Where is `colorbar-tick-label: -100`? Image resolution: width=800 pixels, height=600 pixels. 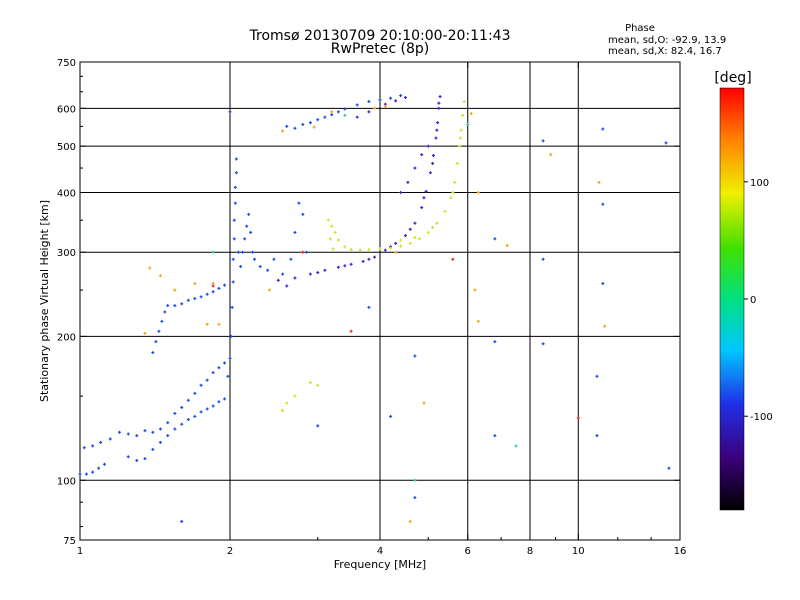 colorbar-tick-label: -100 is located at coordinates (761, 417).